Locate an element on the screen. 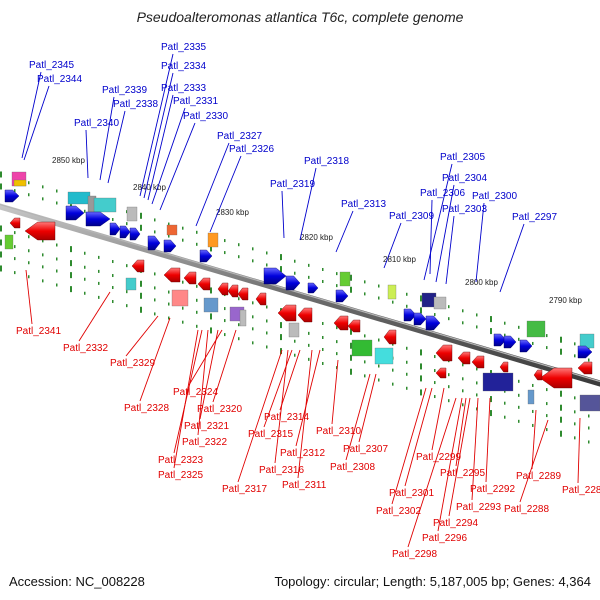  reverse-gene-label: Patl_2316 is located at coordinates (281, 470).